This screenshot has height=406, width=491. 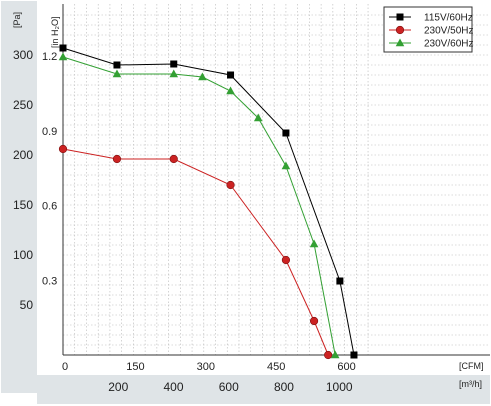 What do you see at coordinates (23, 55) in the screenshot?
I see `y-tick-label-pa: 300` at bounding box center [23, 55].